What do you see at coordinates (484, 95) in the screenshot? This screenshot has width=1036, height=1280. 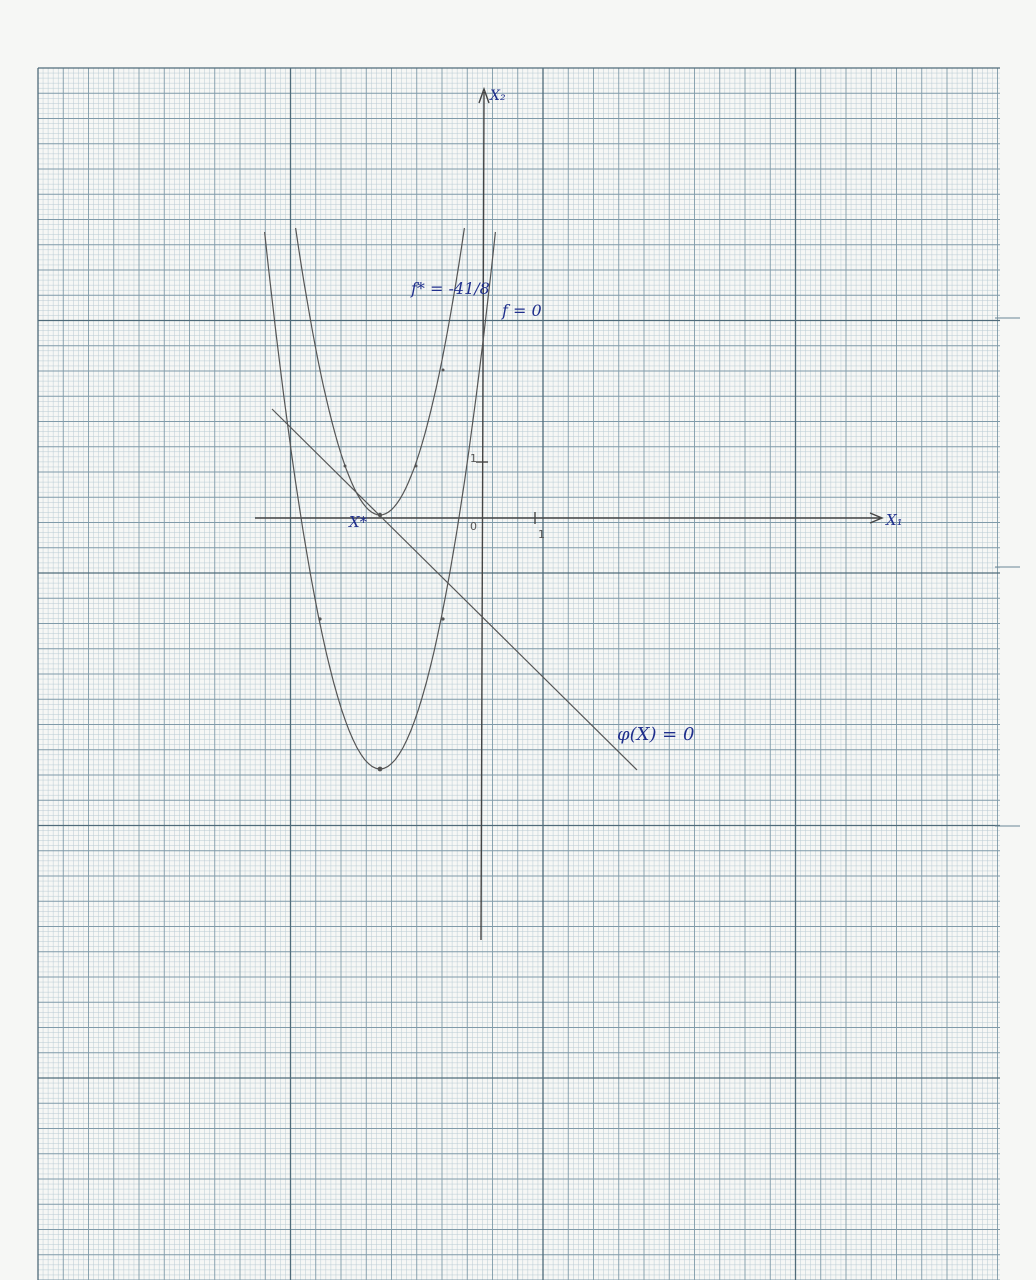 I see `x2-axis-arrow-icon` at bounding box center [484, 95].